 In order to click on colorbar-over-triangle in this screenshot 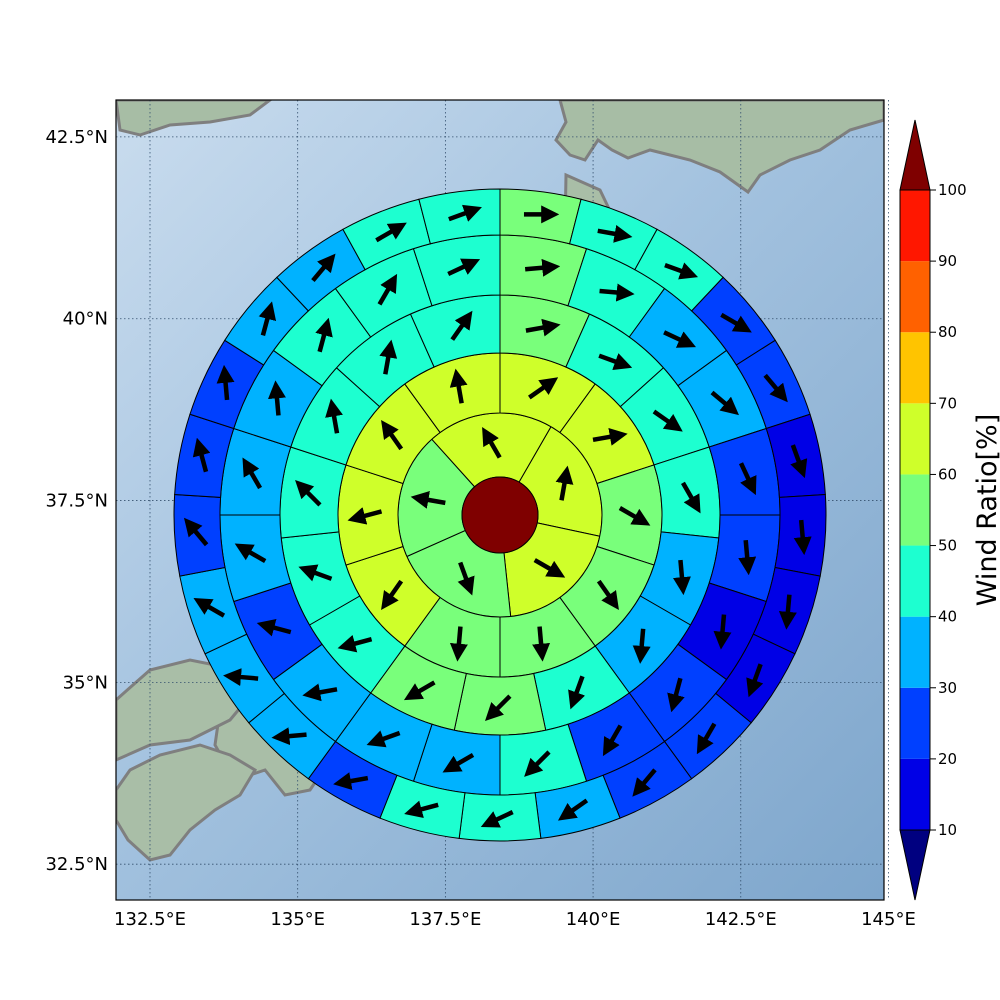, I will do `click(915, 155)`.